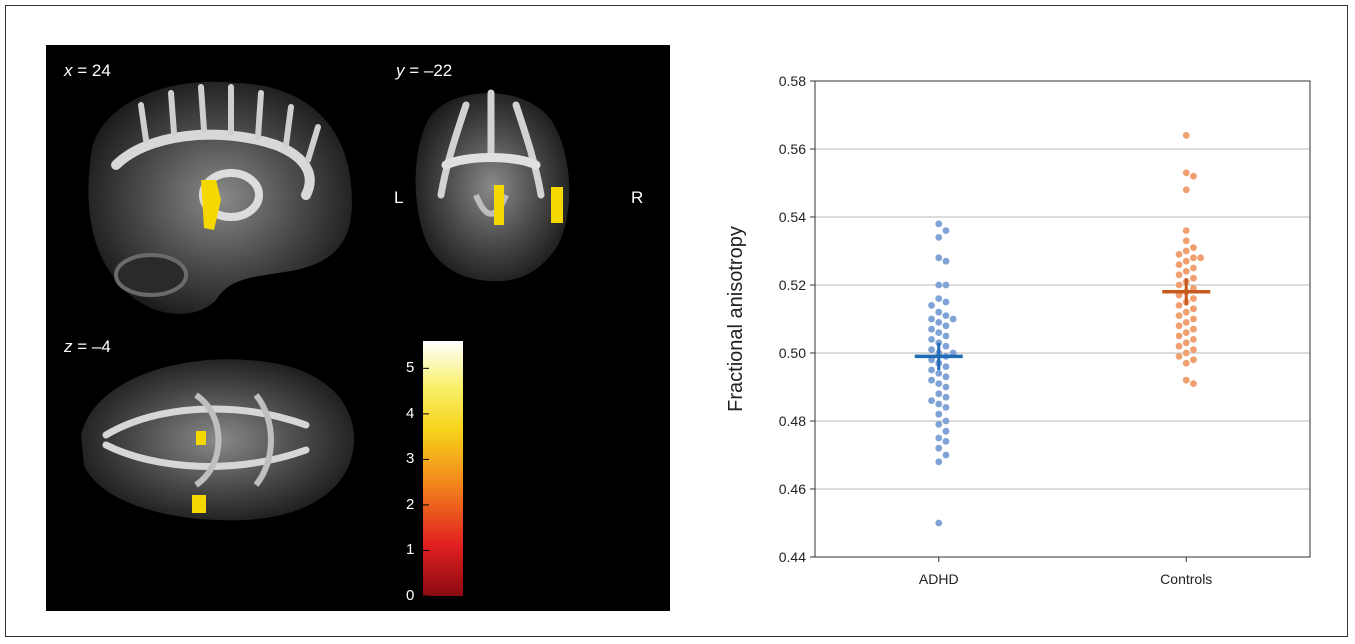 The width and height of the screenshot is (1355, 644). I want to click on colorbar-tick-label: 3, so click(410, 459).